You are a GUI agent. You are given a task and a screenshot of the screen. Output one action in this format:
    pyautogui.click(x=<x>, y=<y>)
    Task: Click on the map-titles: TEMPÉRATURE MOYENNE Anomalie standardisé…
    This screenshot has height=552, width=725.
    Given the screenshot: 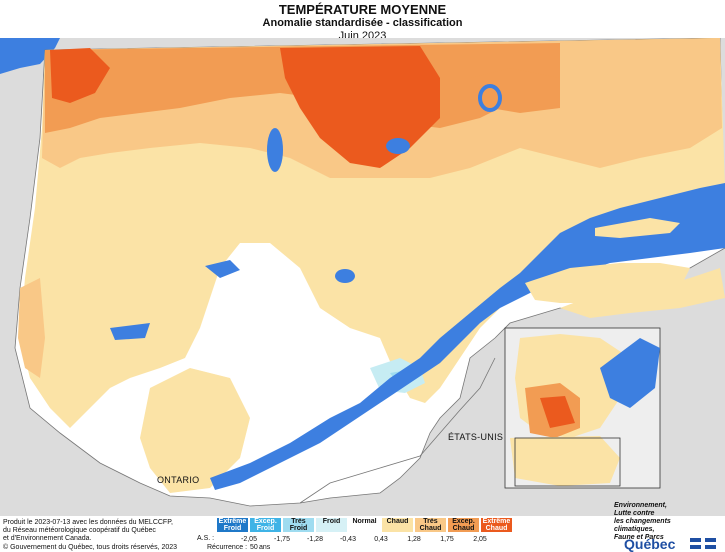 What is the action you would take?
    pyautogui.click(x=362, y=21)
    